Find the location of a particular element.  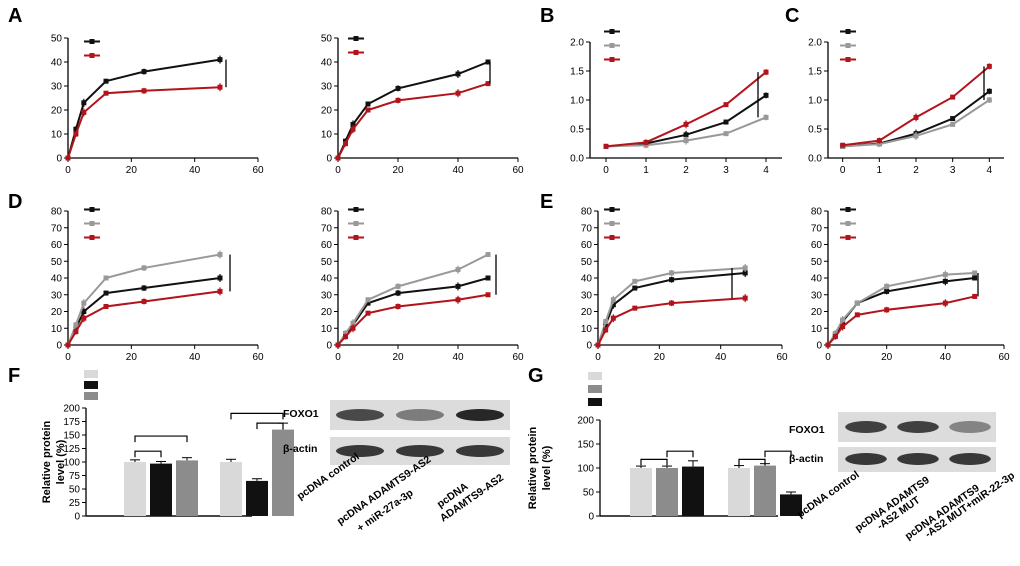

x-tick-label: 2 is located at coordinates (686, 170).